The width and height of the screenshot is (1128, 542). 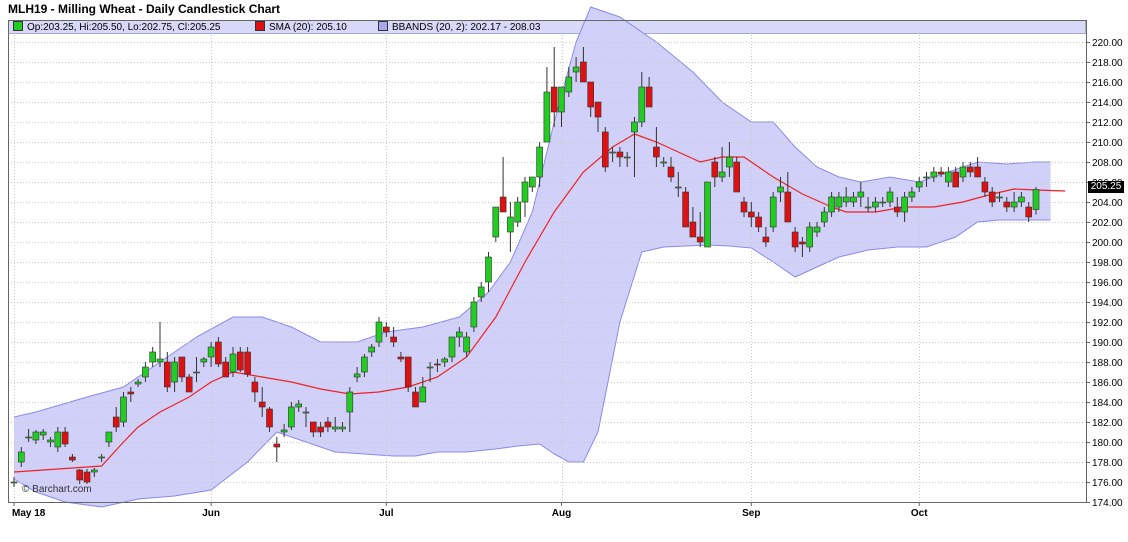 I want to click on y-tick-label: 216.00, so click(x=1107, y=83).